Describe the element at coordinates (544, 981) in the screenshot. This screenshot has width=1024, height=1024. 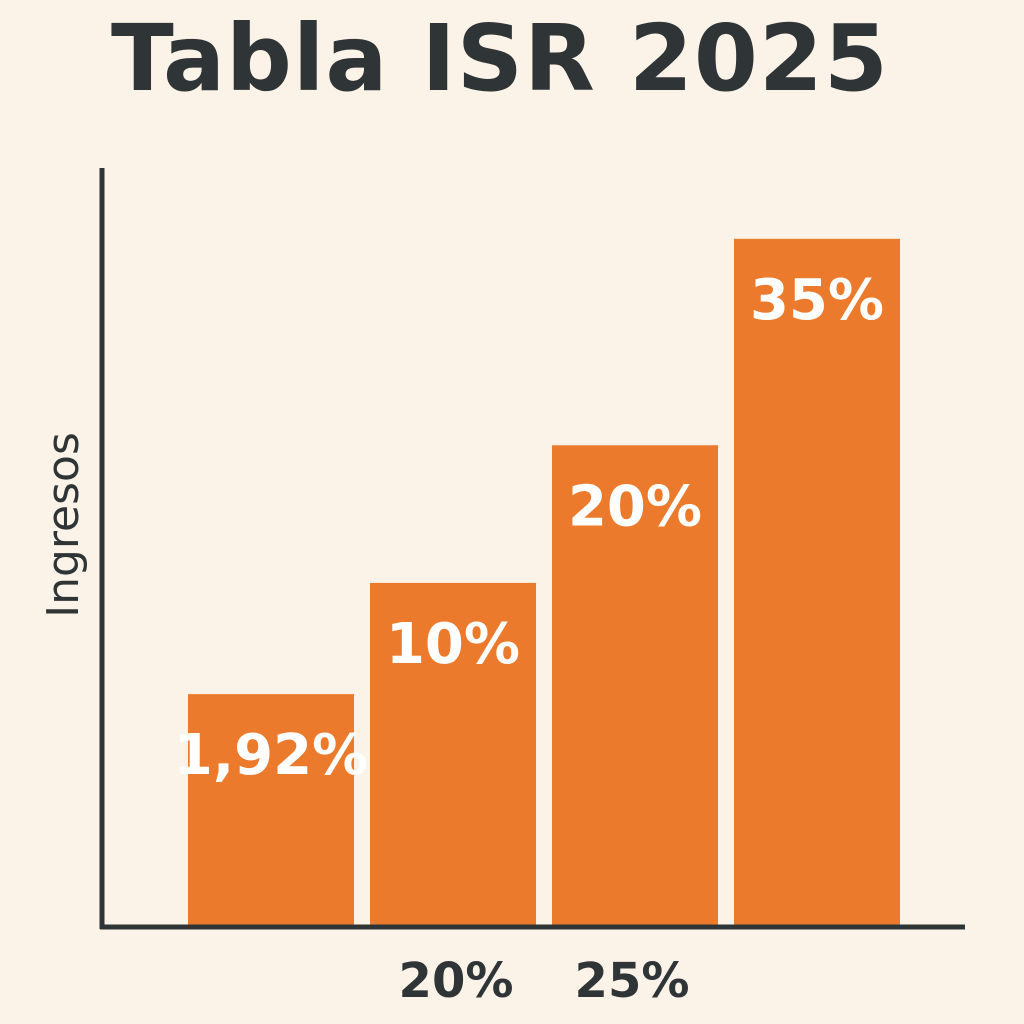
I see `x-tick-labels-layer: 20% 25%` at that location.